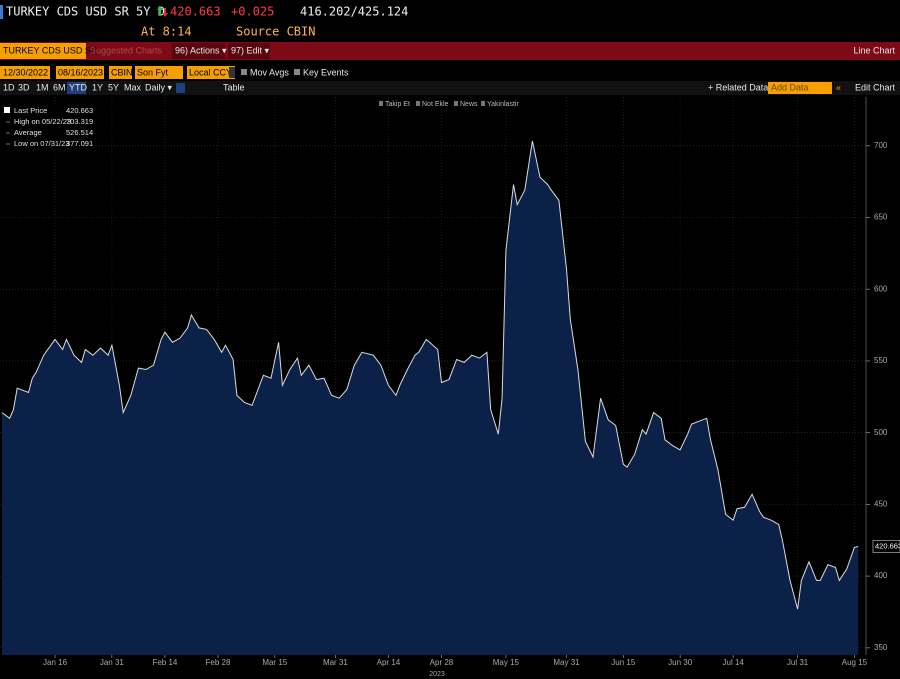 Image resolution: width=900 pixels, height=679 pixels. I want to click on period-selected, so click(76, 88).